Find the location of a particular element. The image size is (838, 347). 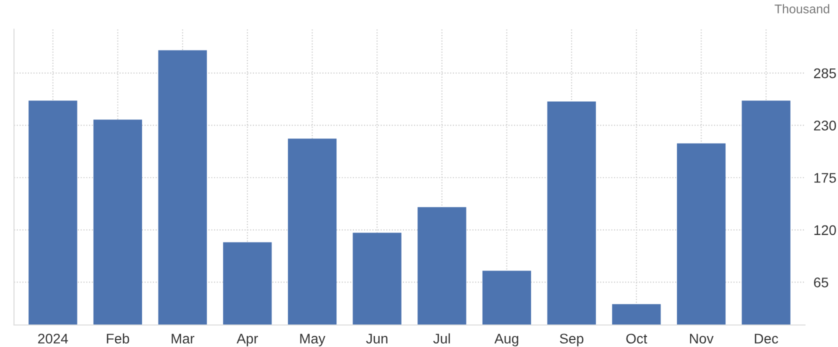

x-tick-label: 2024 is located at coordinates (53, 339).